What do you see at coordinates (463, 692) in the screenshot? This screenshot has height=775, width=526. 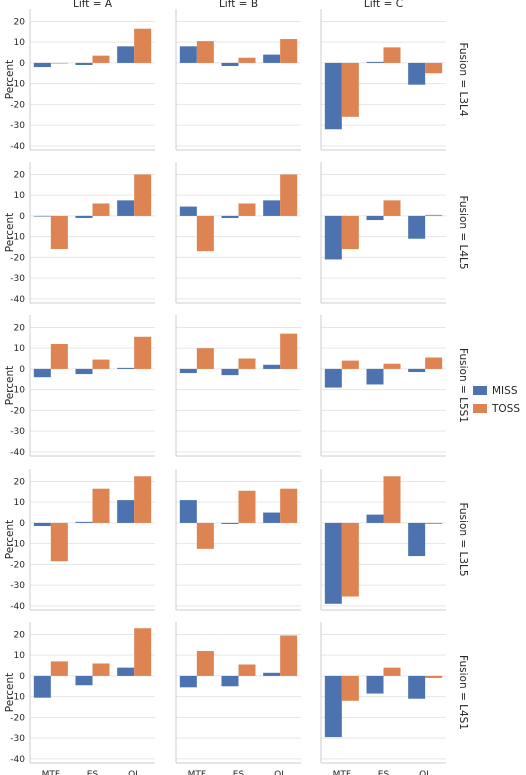 I see `row-title: Fusion = L4S1` at bounding box center [463, 692].